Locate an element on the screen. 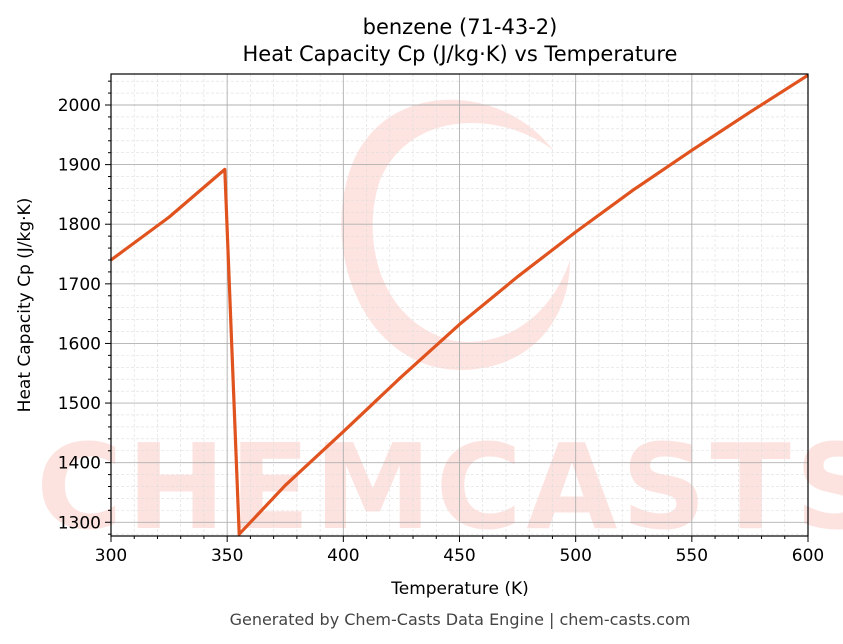 The height and width of the screenshot is (644, 843). x-tick-label: 600 is located at coordinates (808, 556).